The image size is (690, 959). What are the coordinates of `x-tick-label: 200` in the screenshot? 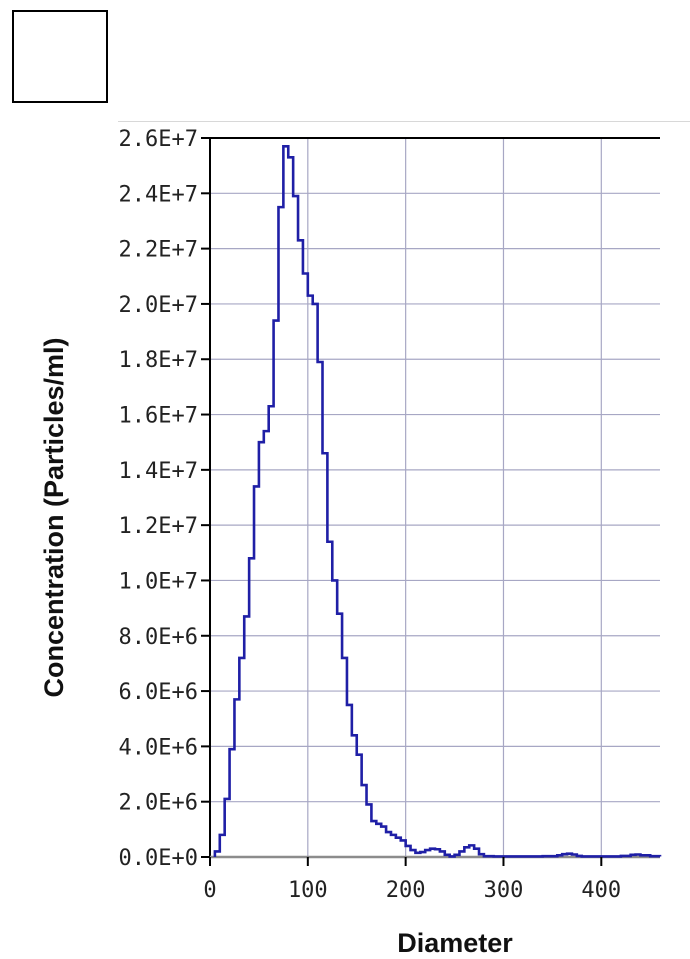 It's located at (406, 890).